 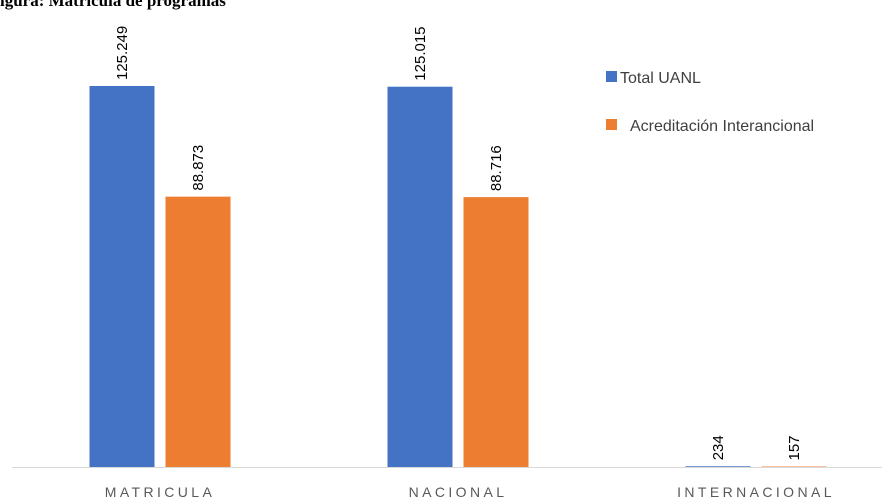 I want to click on data-label-total-uanl-nacional: 125.015, so click(x=420, y=53).